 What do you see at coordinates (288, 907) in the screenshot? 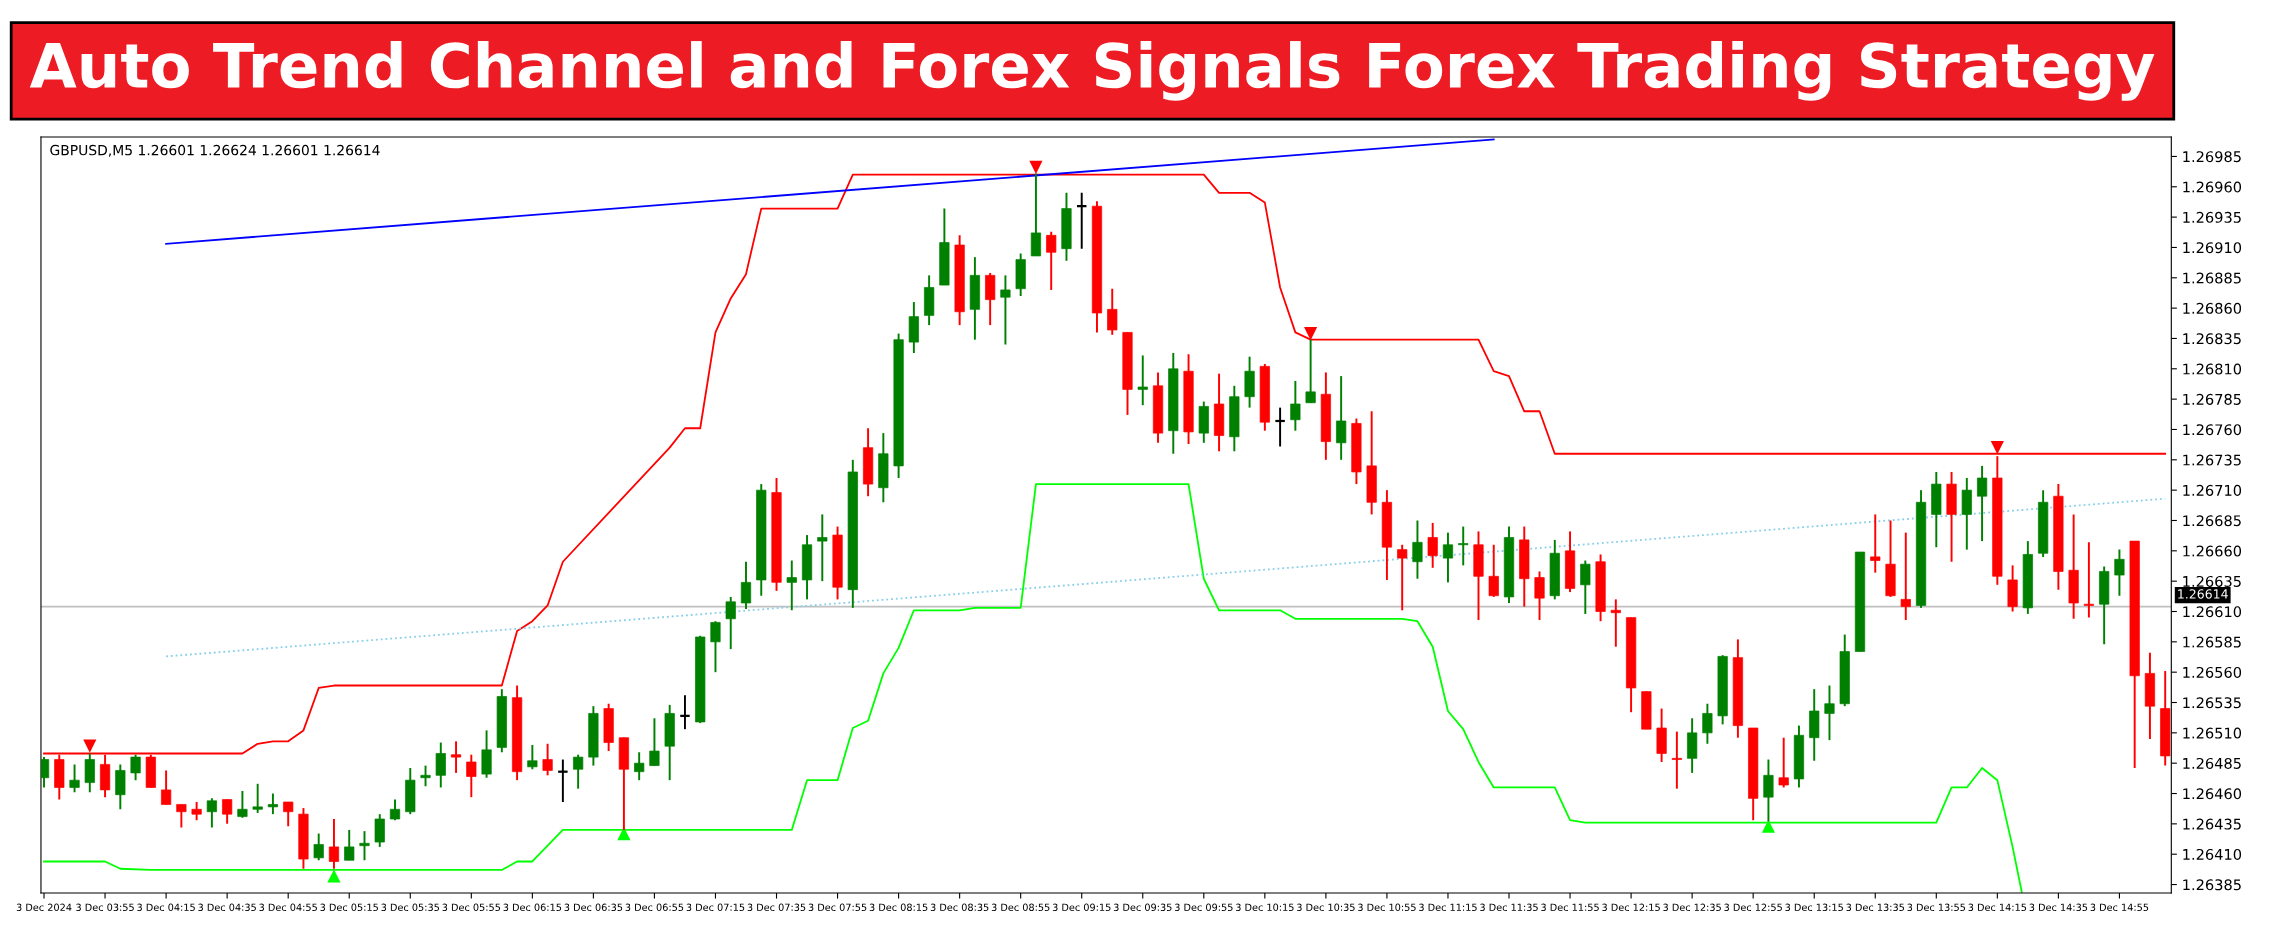
I see `x-tick-label: 3 Dec 04:55` at bounding box center [288, 907].